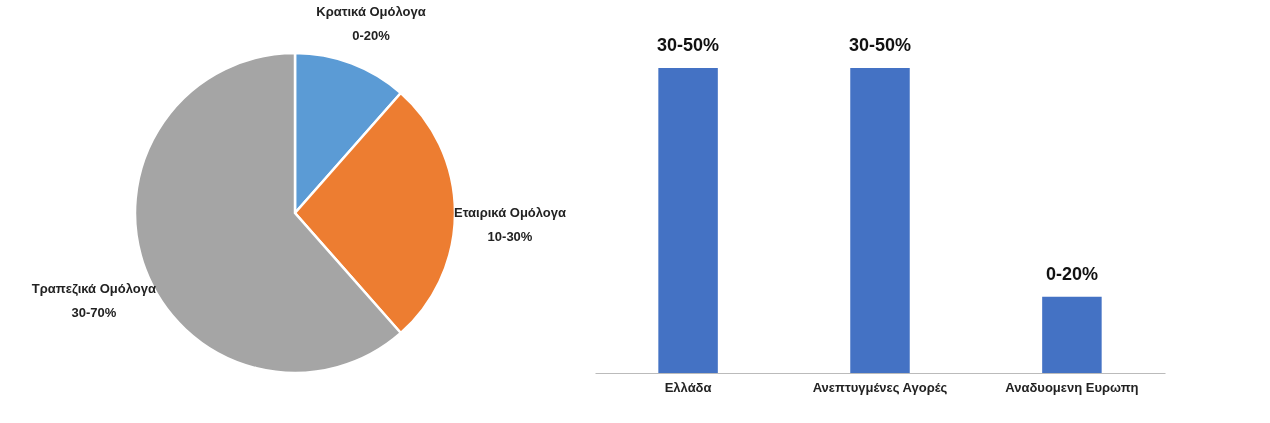  What do you see at coordinates (94, 312) in the screenshot?
I see `text: 30-70%` at bounding box center [94, 312].